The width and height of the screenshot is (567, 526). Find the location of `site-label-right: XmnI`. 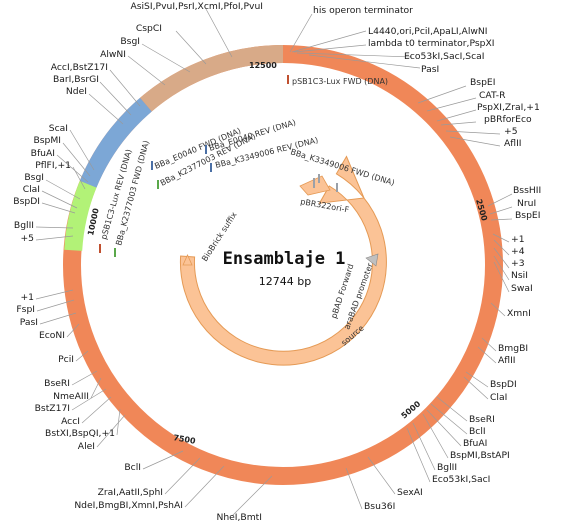

site-label-right: XmnI is located at coordinates (519, 313).